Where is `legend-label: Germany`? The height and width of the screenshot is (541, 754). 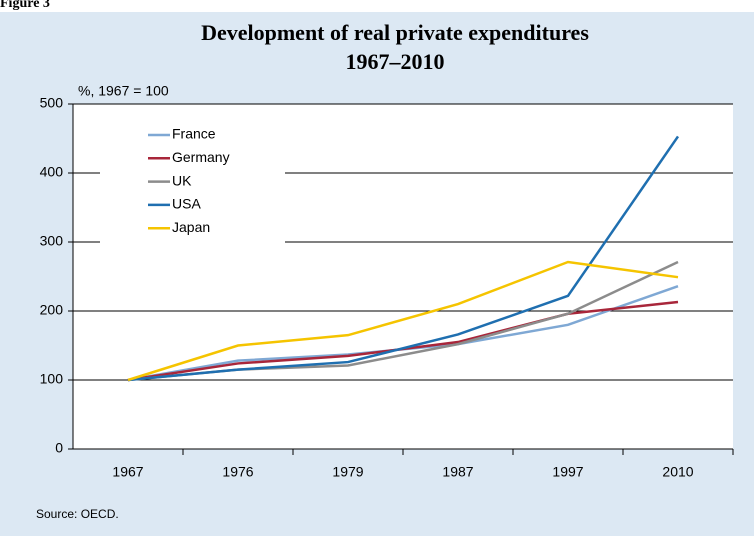
legend-label: Germany is located at coordinates (201, 157).